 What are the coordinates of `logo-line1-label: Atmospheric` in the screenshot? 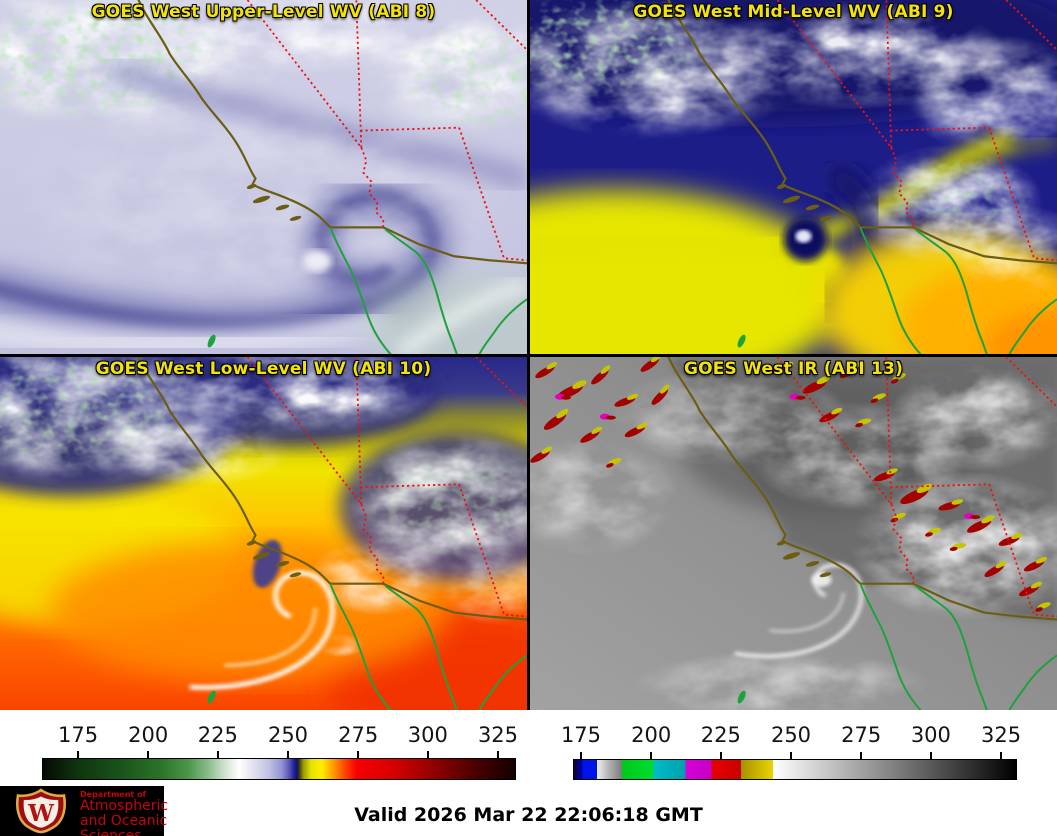 It's located at (124, 806).